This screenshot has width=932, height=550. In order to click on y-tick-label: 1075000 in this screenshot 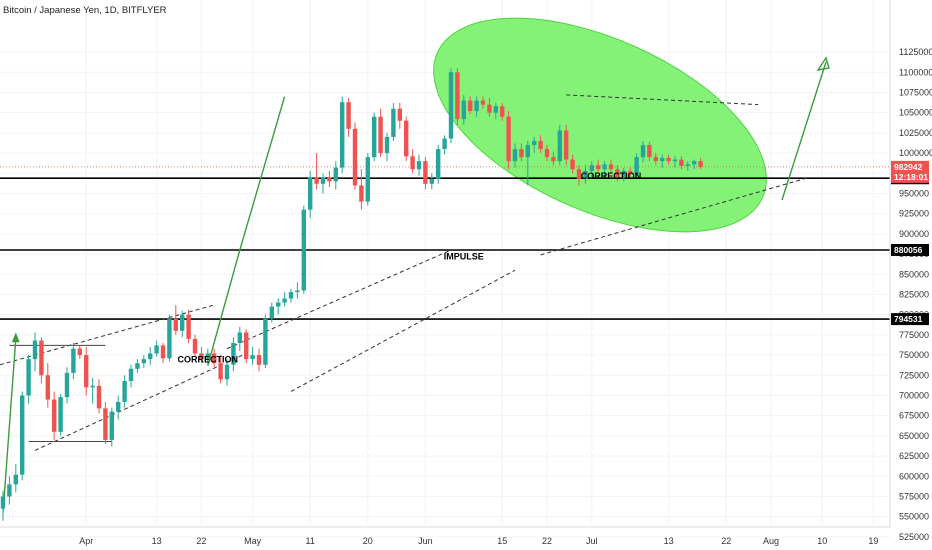, I will do `click(915, 92)`.